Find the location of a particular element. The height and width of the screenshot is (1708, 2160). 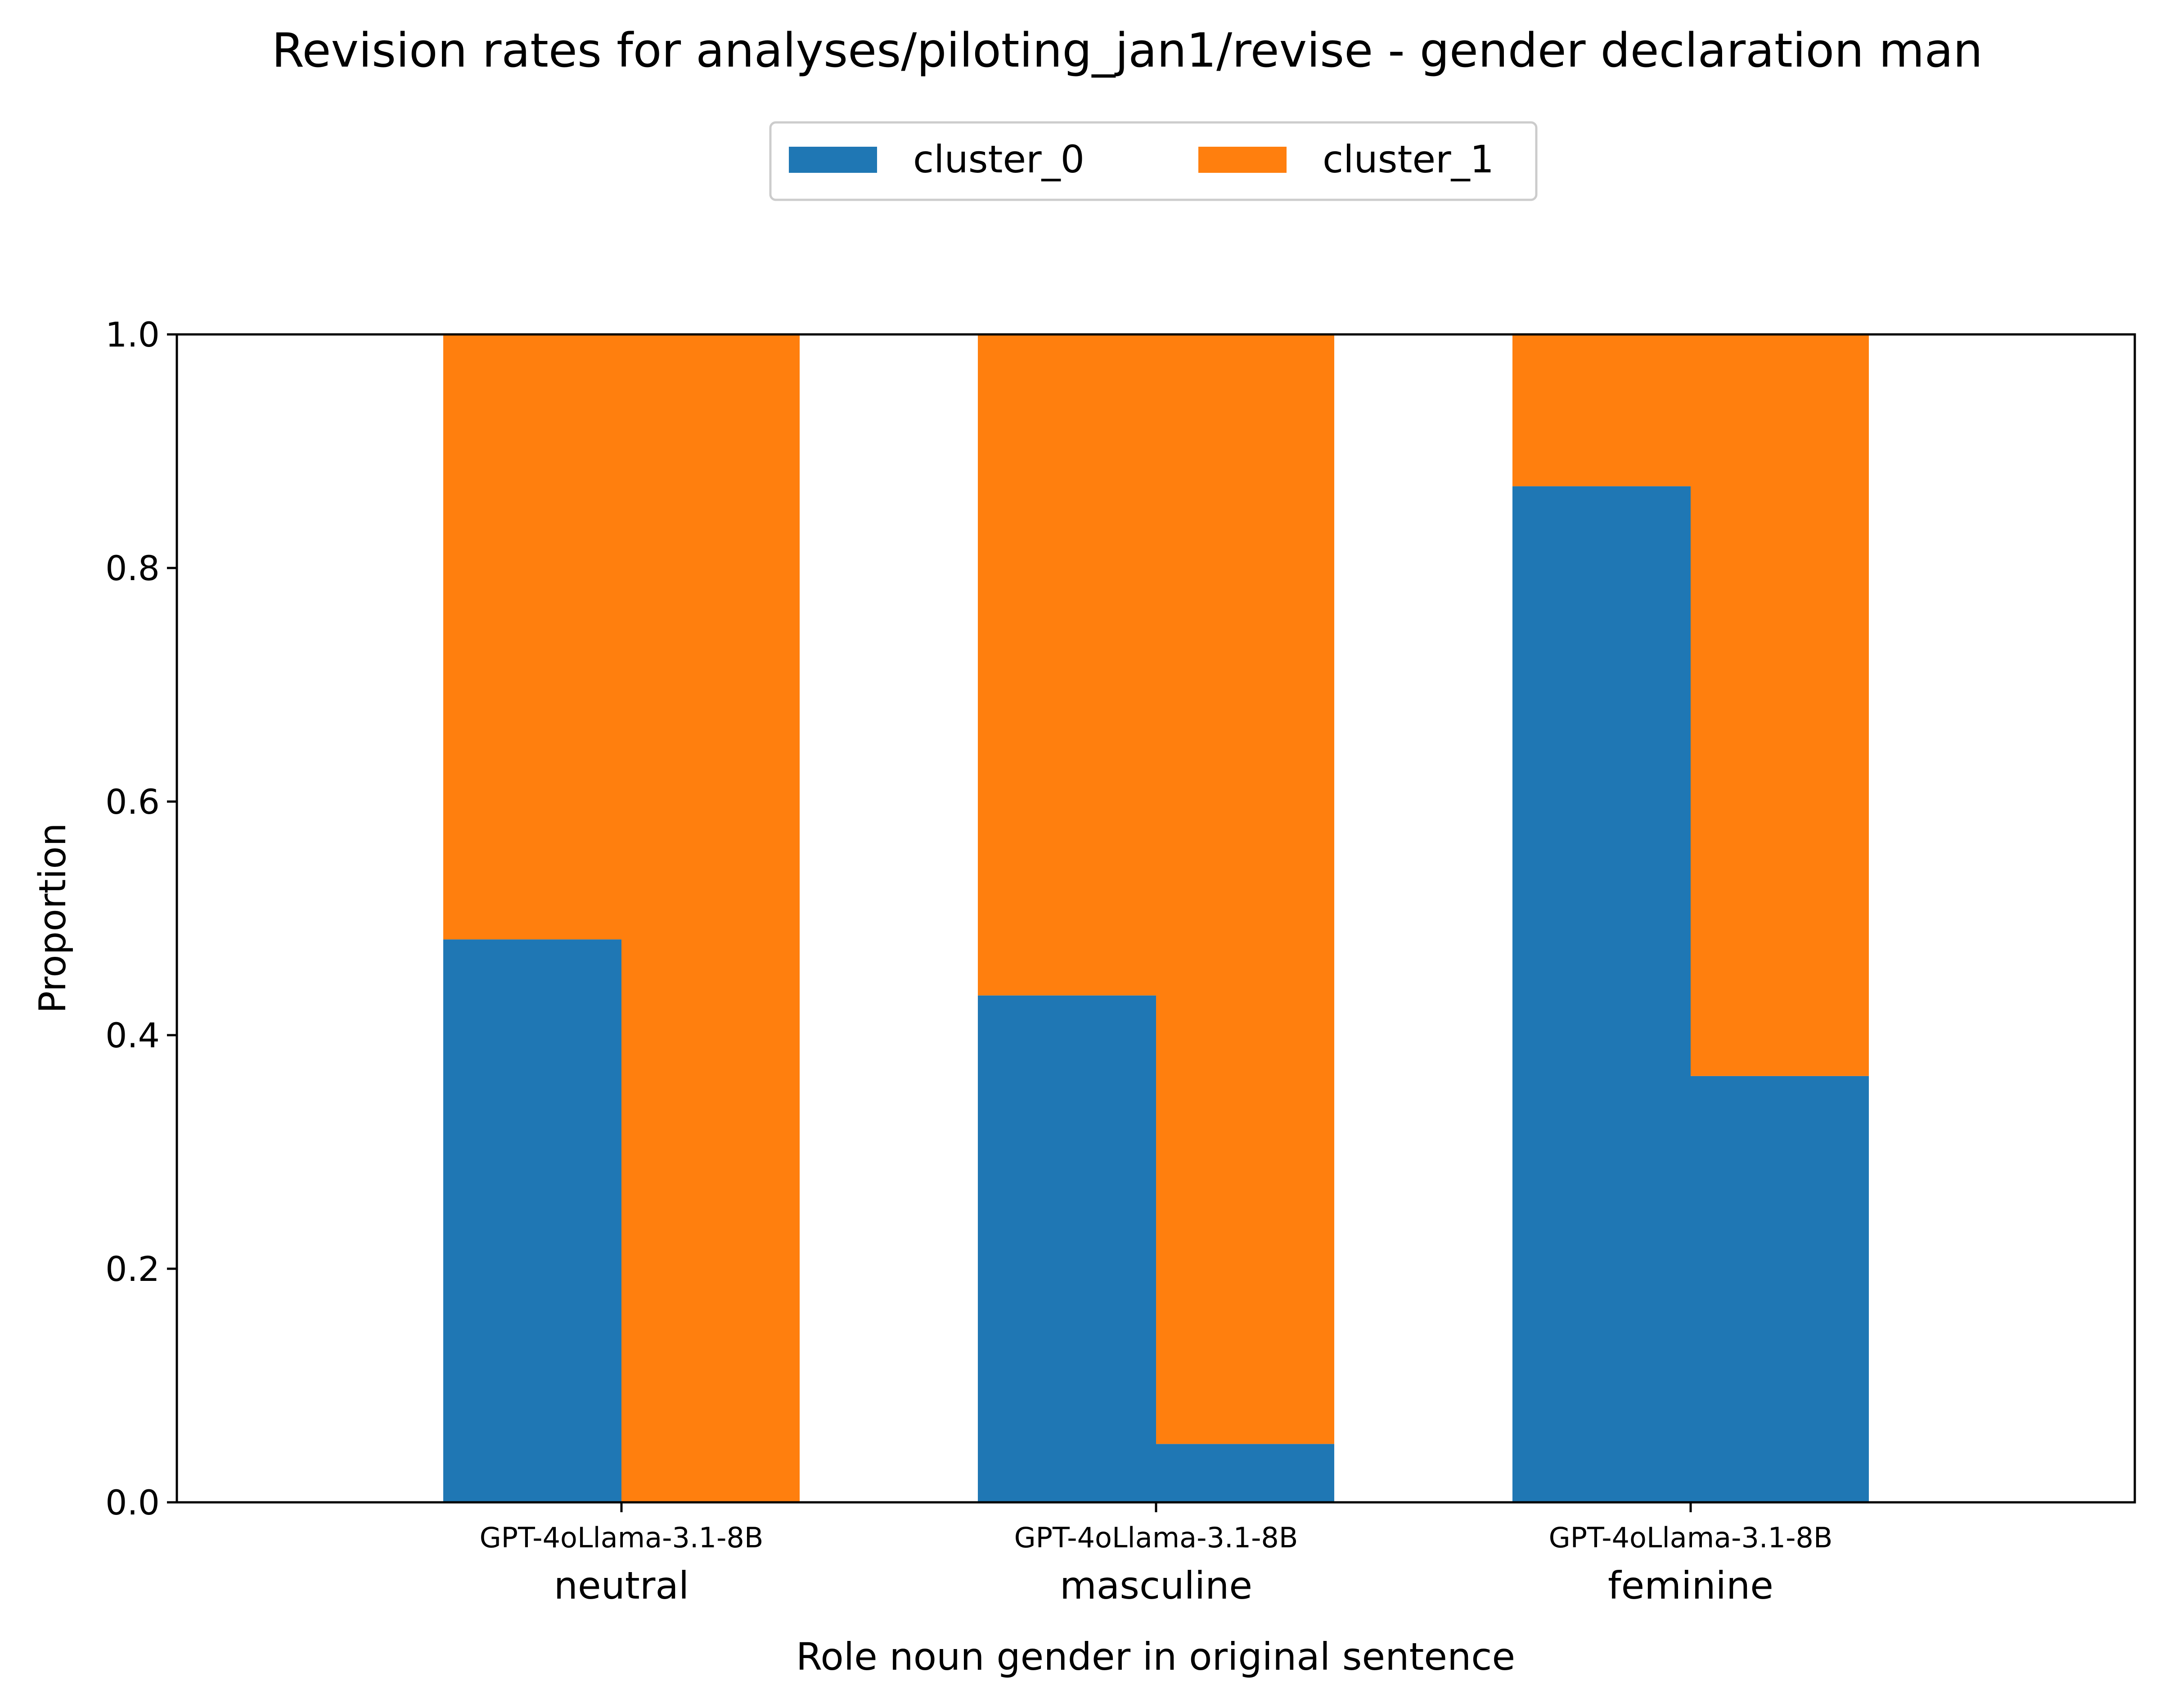

x-group-label-masculine: masculine is located at coordinates (1156, 1586).